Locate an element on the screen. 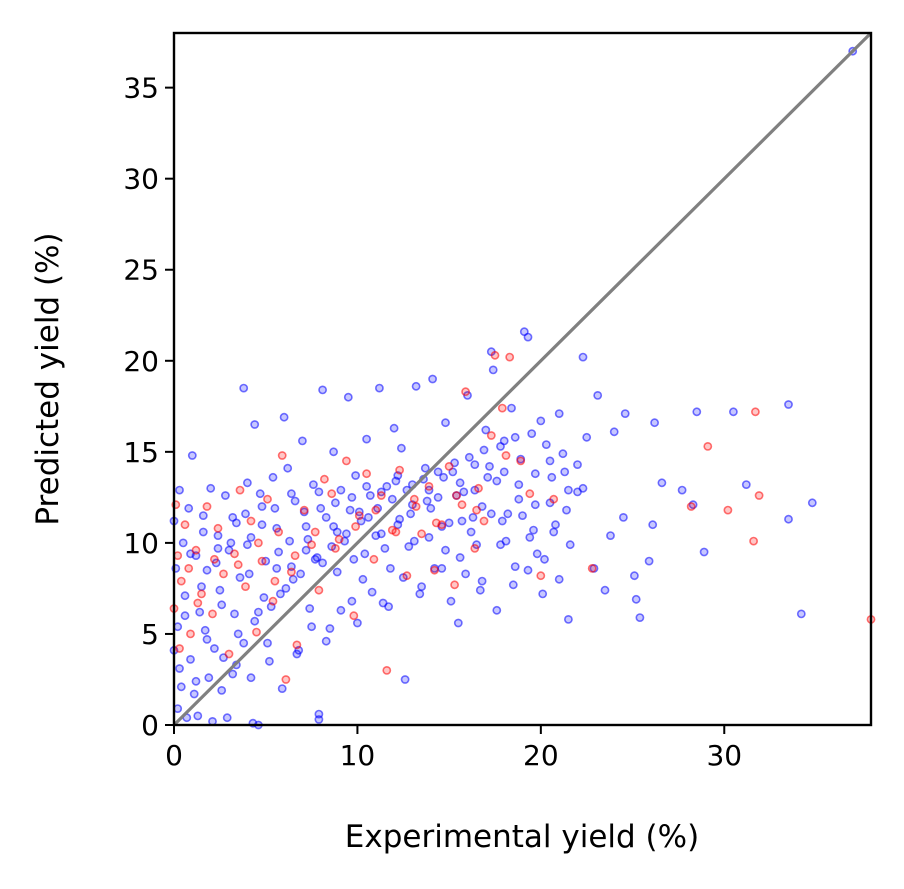 This screenshot has width=904, height=889. x-tick-label-0: 0 is located at coordinates (174, 755).